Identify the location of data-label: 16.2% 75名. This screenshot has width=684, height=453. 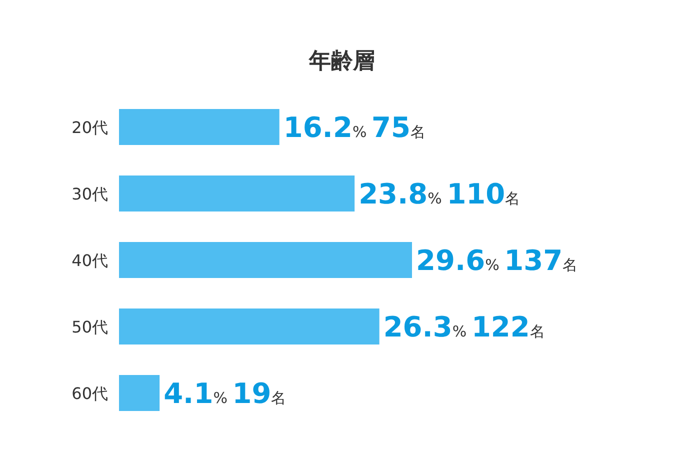
(354, 127).